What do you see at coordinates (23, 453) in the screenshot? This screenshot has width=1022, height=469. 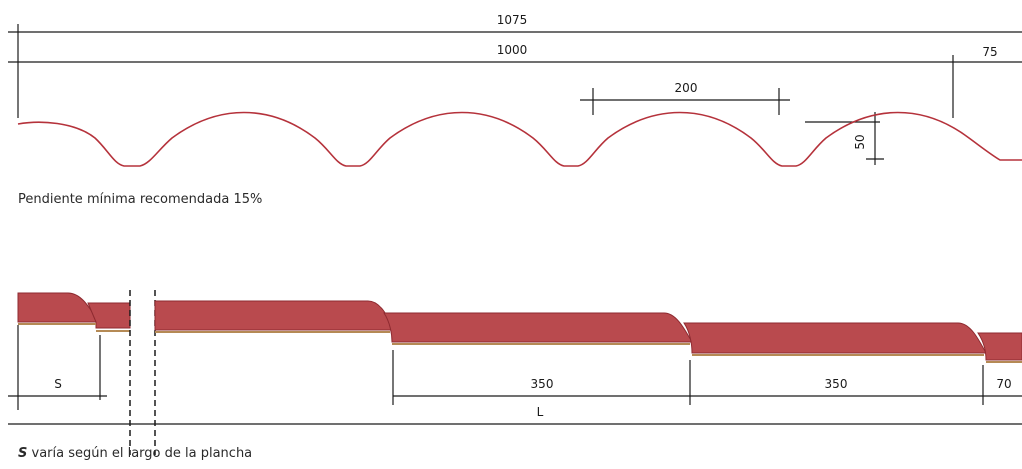 I see `bottom-caption-strong: S` at bounding box center [23, 453].